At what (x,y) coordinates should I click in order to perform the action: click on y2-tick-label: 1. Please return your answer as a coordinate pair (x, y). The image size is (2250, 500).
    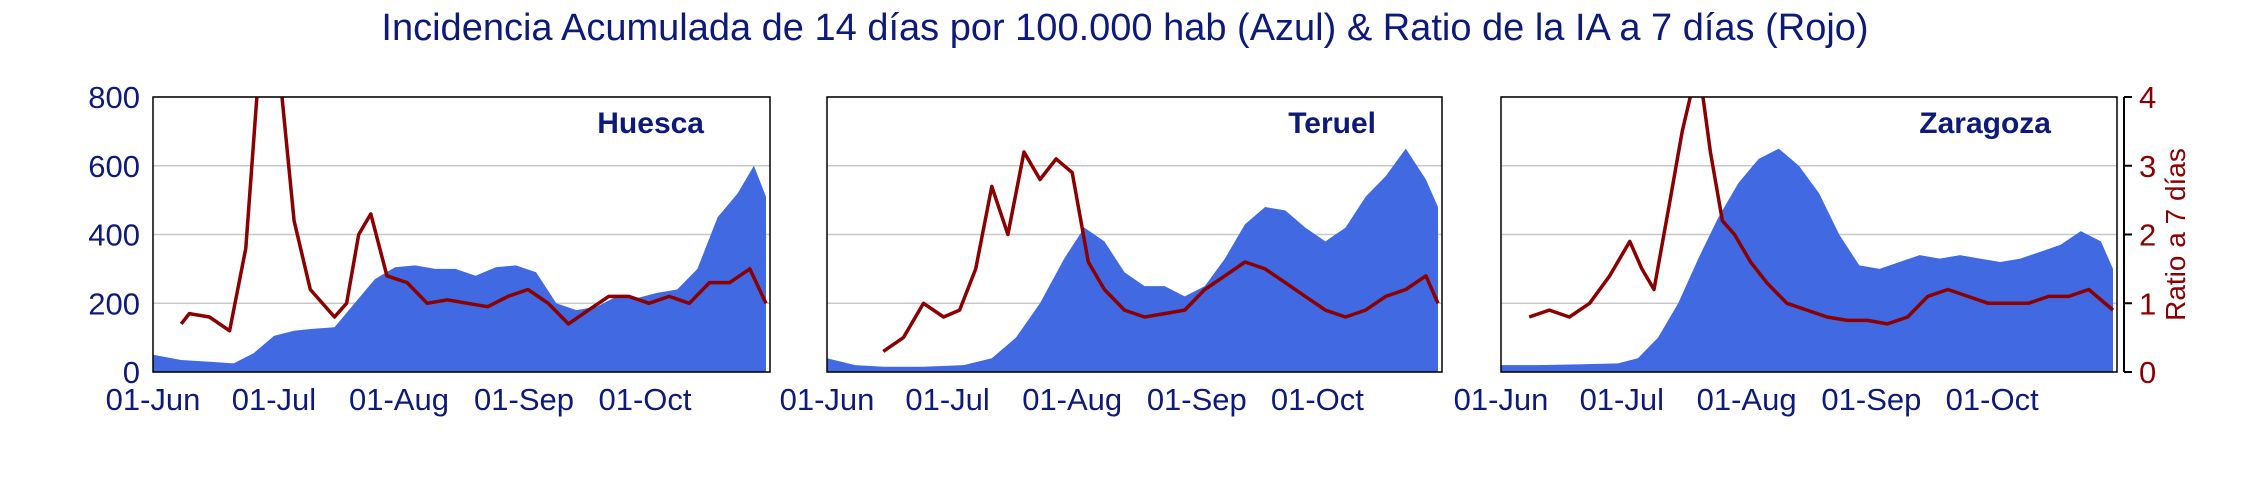
    Looking at the image, I should click on (2147, 303).